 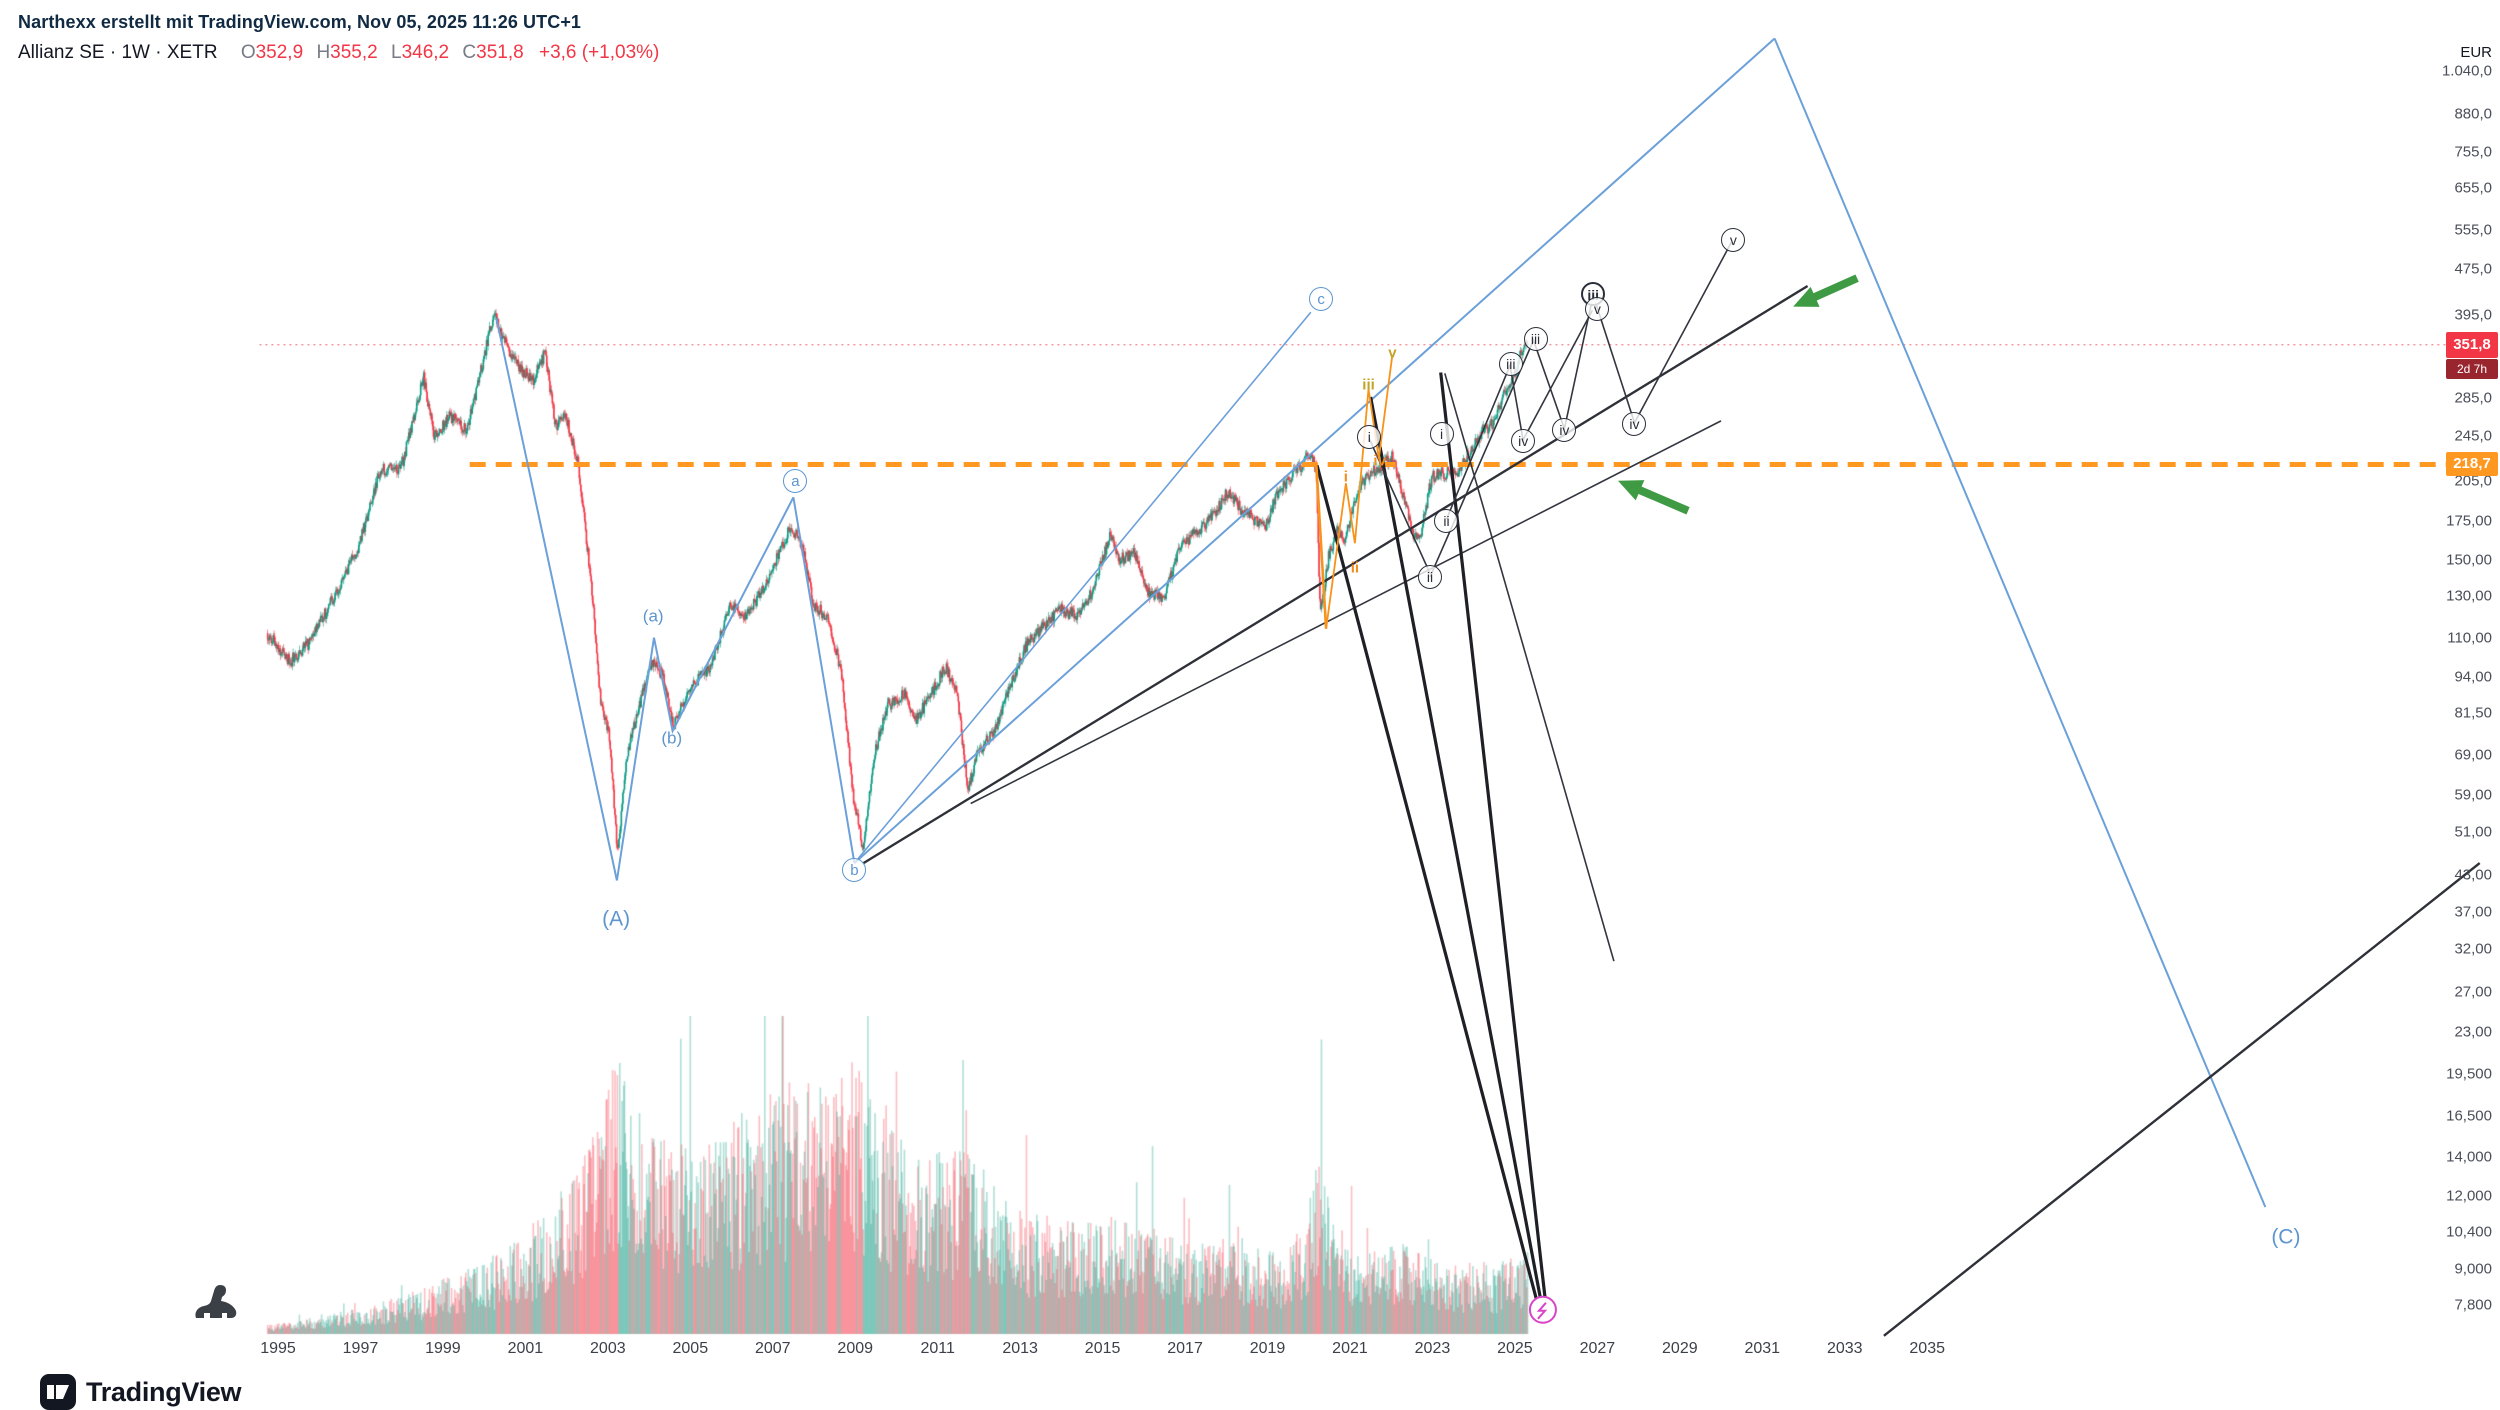 What do you see at coordinates (2473, 912) in the screenshot?
I see `price-tick: 37,00` at bounding box center [2473, 912].